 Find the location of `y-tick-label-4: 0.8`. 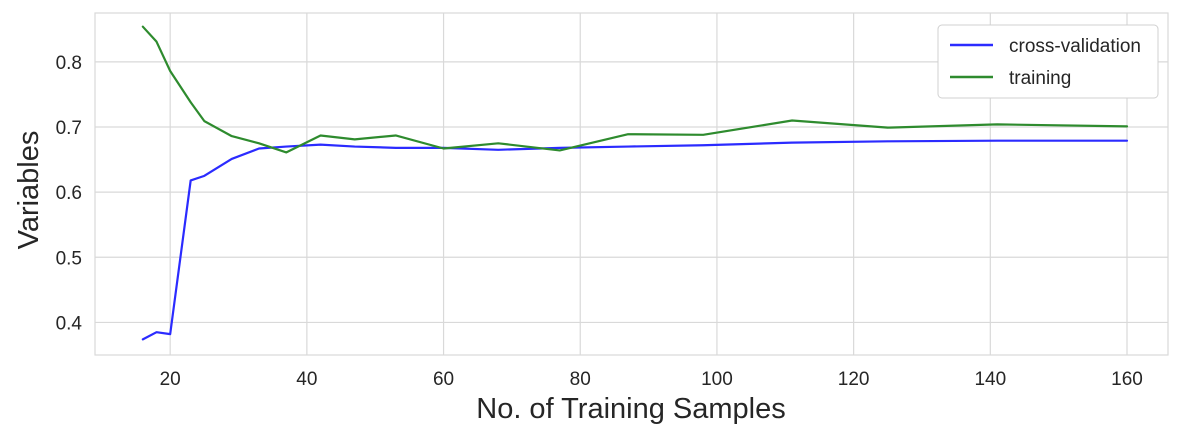

y-tick-label-4: 0.8 is located at coordinates (69, 63).